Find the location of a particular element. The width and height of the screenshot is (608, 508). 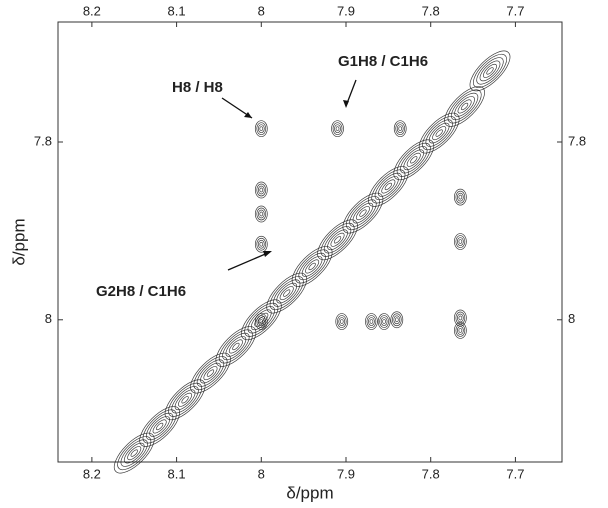

y-axis-label: δ/ppm is located at coordinates (18, 241).